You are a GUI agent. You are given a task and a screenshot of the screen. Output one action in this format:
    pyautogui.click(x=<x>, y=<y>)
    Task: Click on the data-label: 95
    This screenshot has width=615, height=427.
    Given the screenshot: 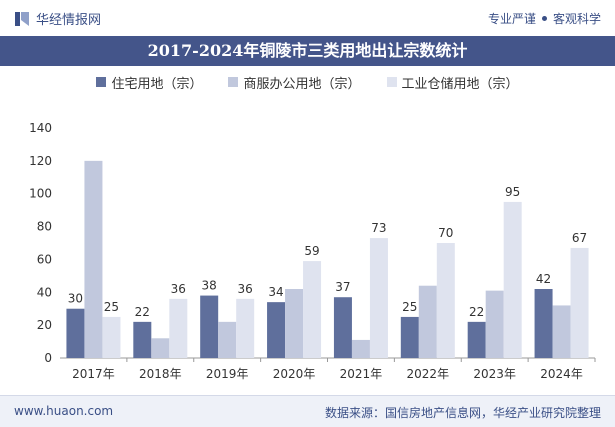 What is the action you would take?
    pyautogui.click(x=512, y=192)
    